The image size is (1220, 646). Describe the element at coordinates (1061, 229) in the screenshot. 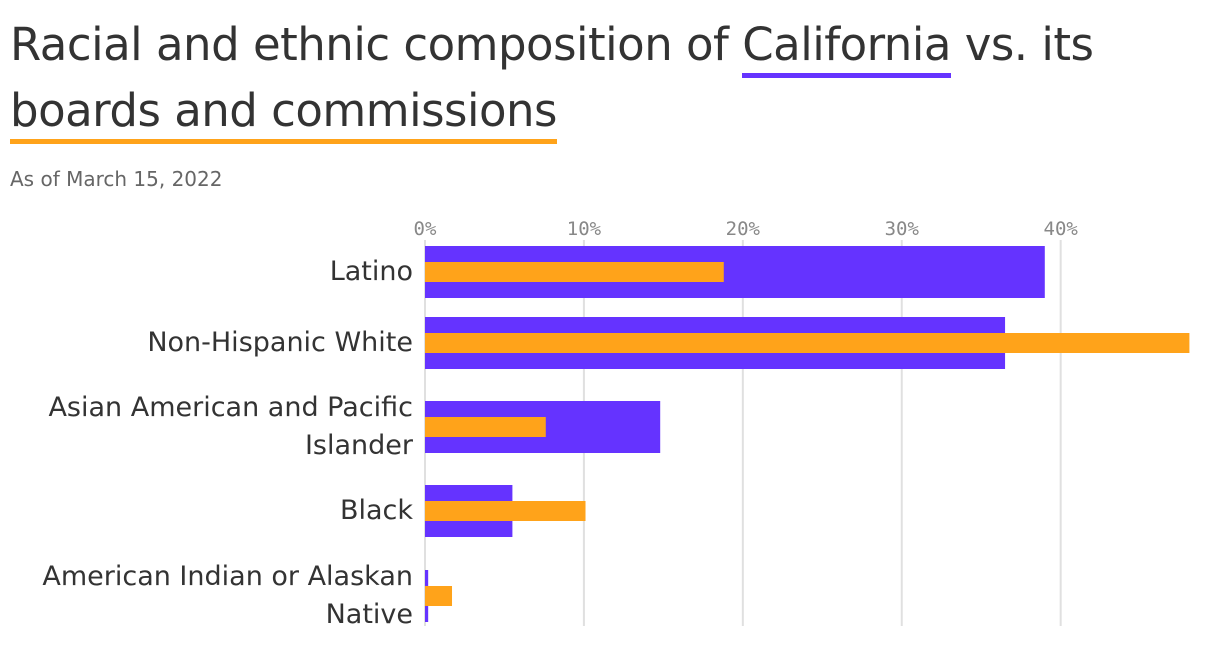

I see `x-tick-label: 40%` at that location.